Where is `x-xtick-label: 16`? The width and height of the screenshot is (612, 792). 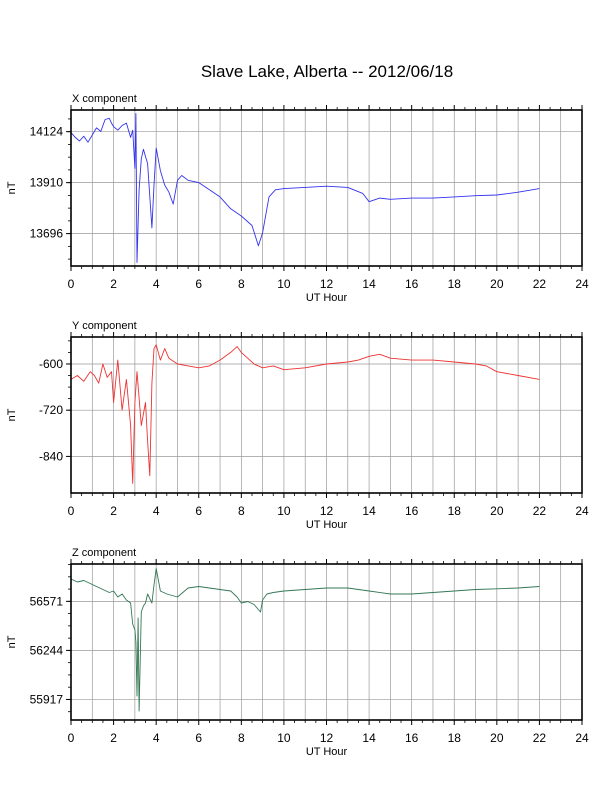 x-xtick-label: 16 is located at coordinates (412, 284).